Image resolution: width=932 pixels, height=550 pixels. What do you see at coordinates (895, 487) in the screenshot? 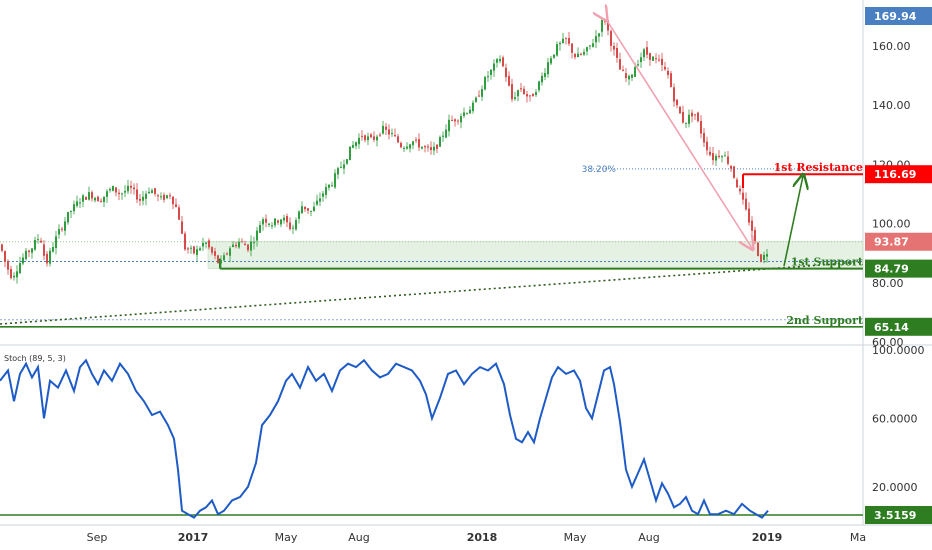
I see `stoch-tick-label: 20.0000` at bounding box center [895, 487].